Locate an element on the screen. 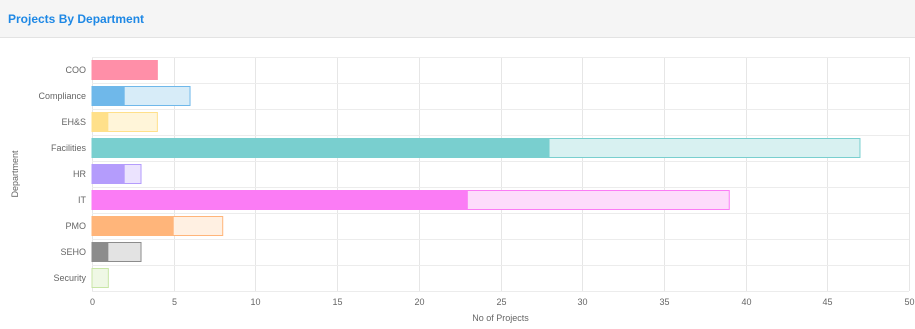 The image size is (915, 329). bar-completed-hr is located at coordinates (108, 174).